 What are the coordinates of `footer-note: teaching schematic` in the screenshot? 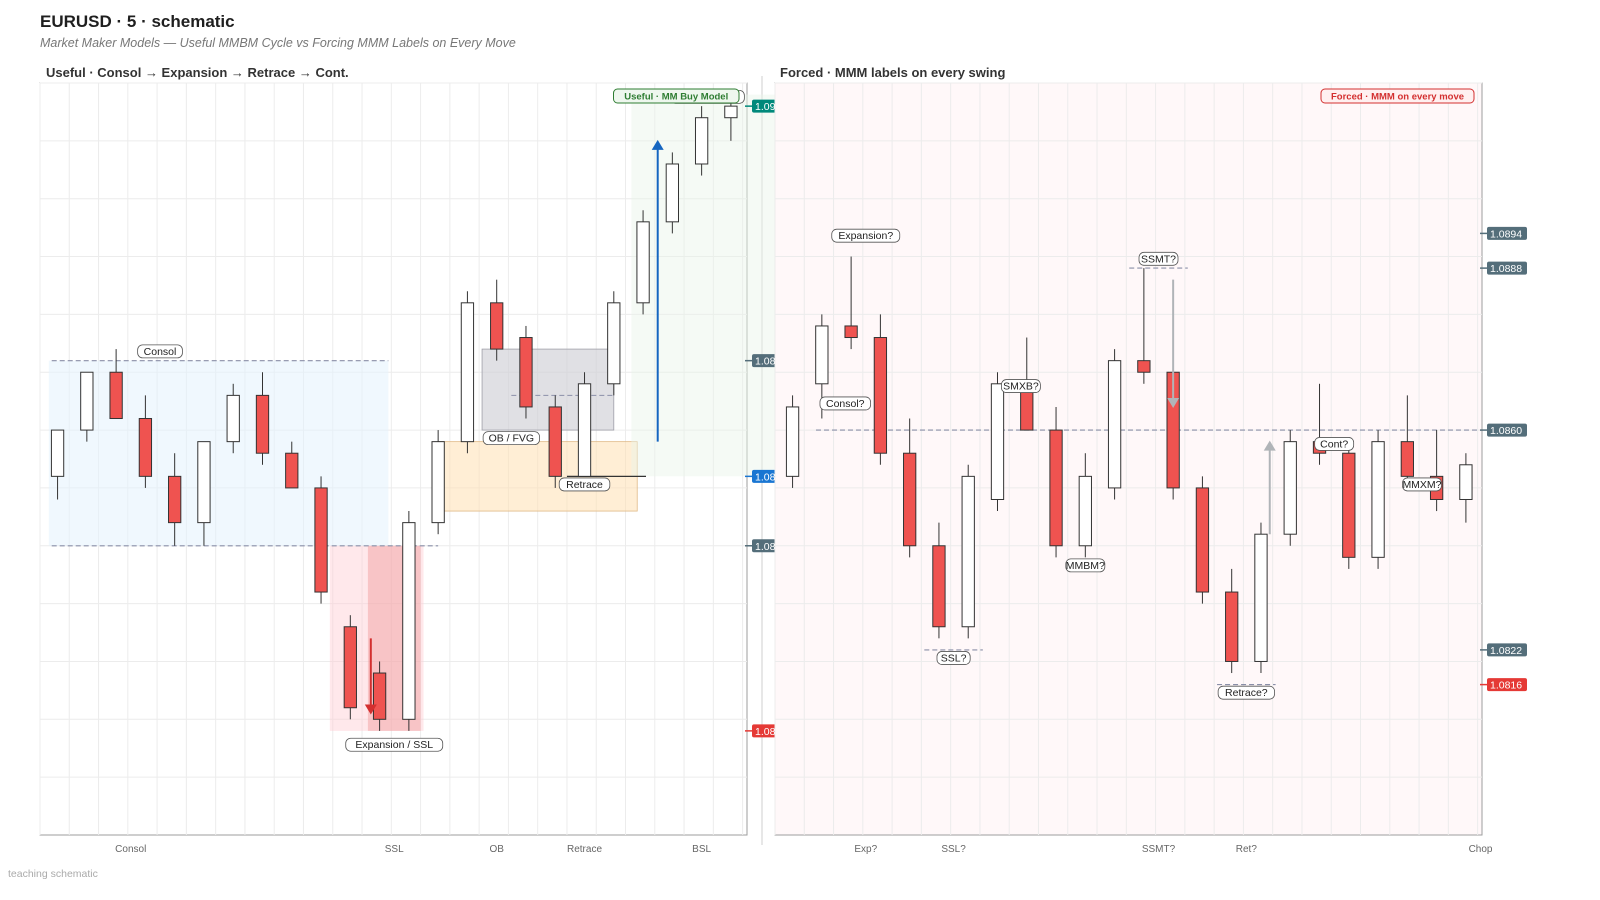 It's located at (53, 874).